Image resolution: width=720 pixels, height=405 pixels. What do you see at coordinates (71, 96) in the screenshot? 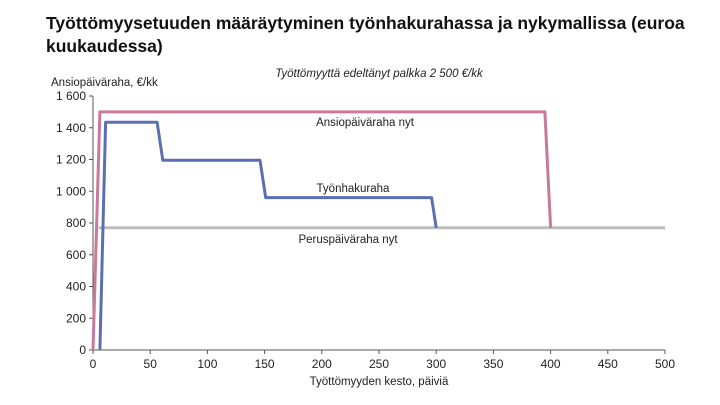
I see `y-tick-label: 1 600` at bounding box center [71, 96].